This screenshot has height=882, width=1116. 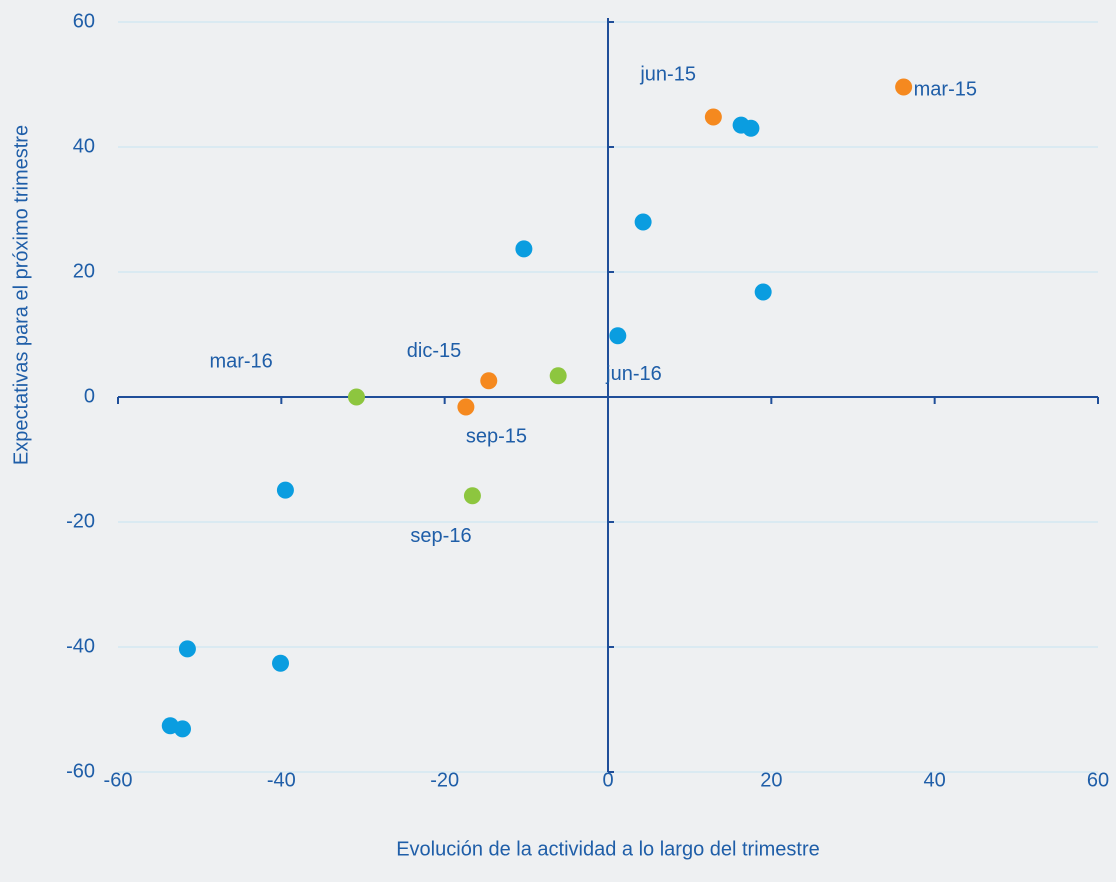 I want to click on x-tick-label: 0, so click(x=607, y=780).